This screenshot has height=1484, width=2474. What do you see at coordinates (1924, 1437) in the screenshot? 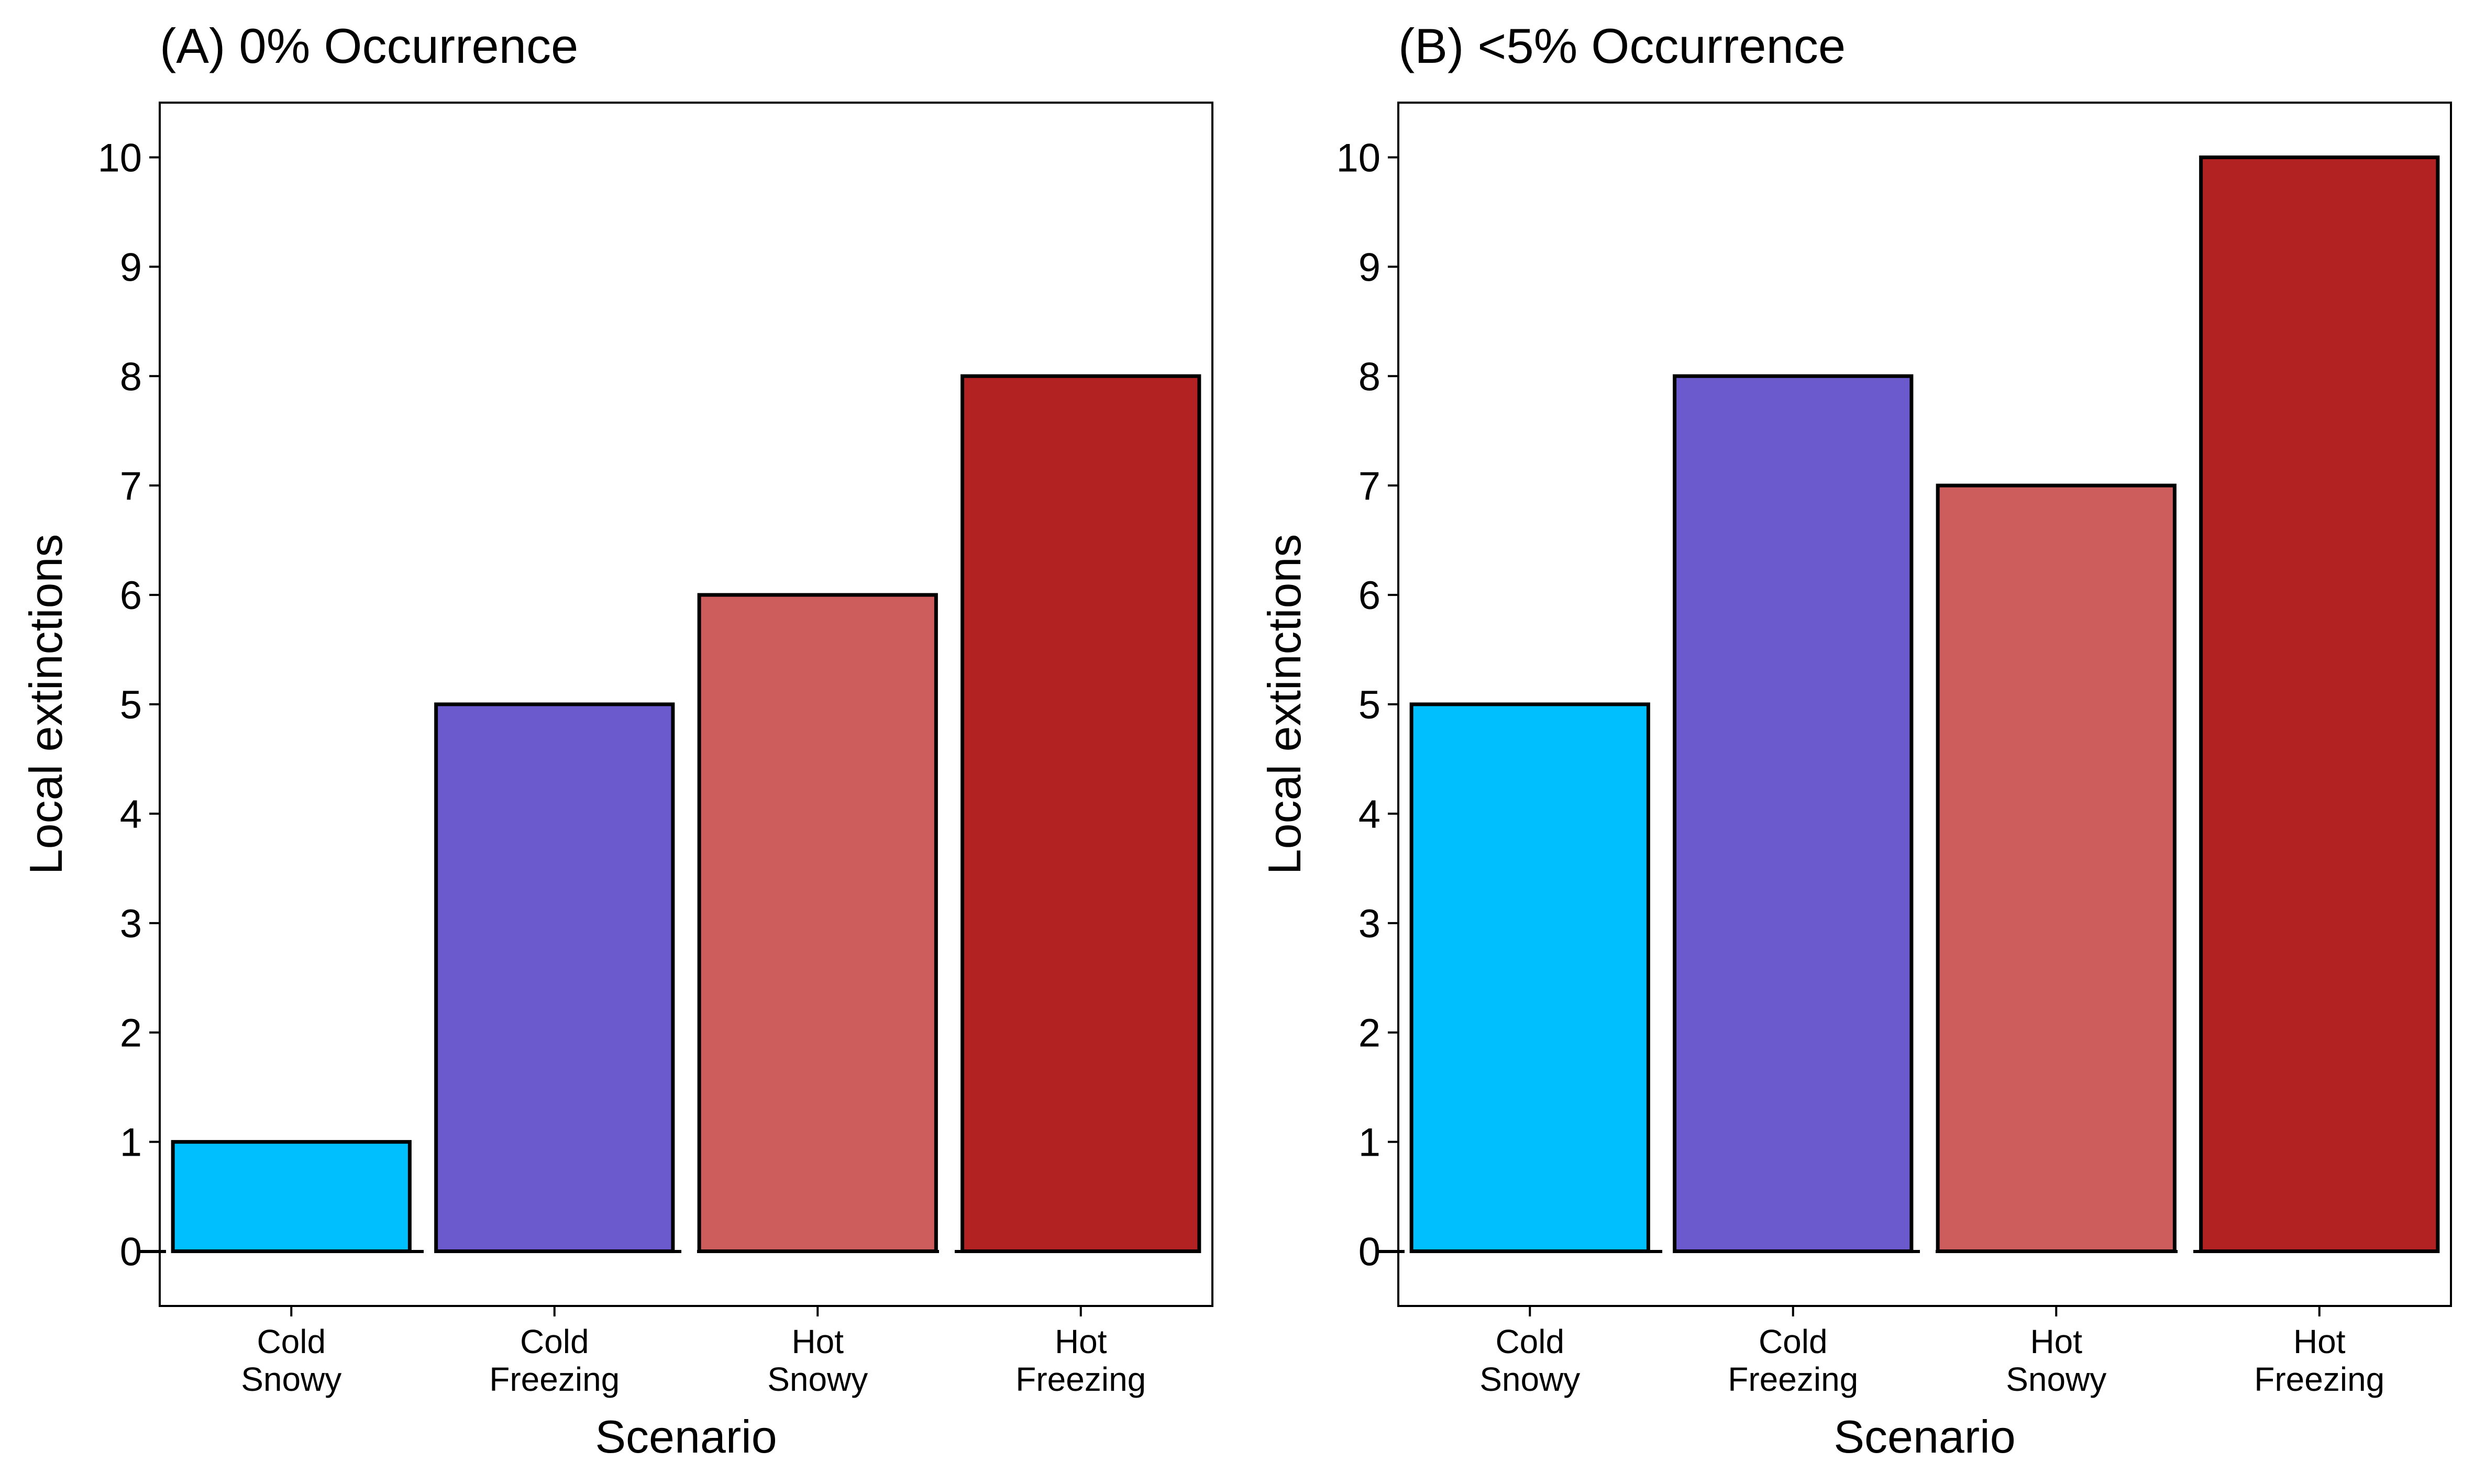
I see `panel-b-x-axis-title: Scenario` at bounding box center [1924, 1437].